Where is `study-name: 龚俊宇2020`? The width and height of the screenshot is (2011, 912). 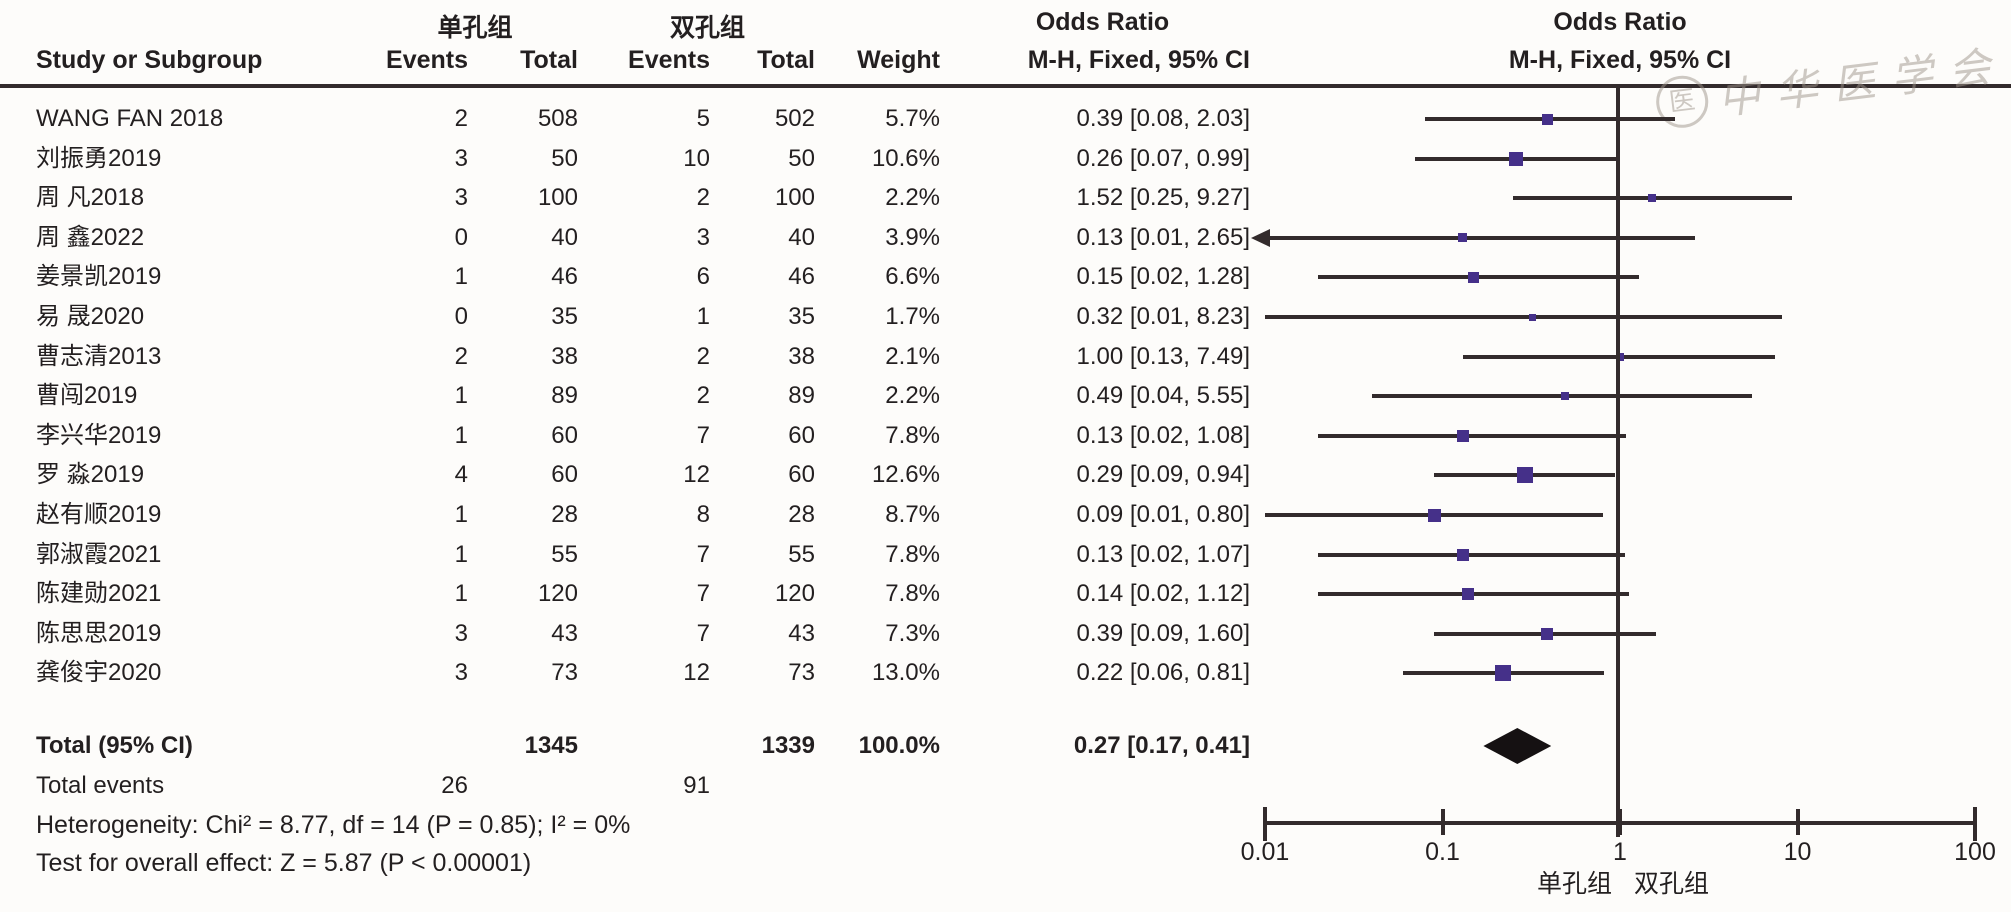
study-name: 龚俊宇2020 is located at coordinates (99, 673).